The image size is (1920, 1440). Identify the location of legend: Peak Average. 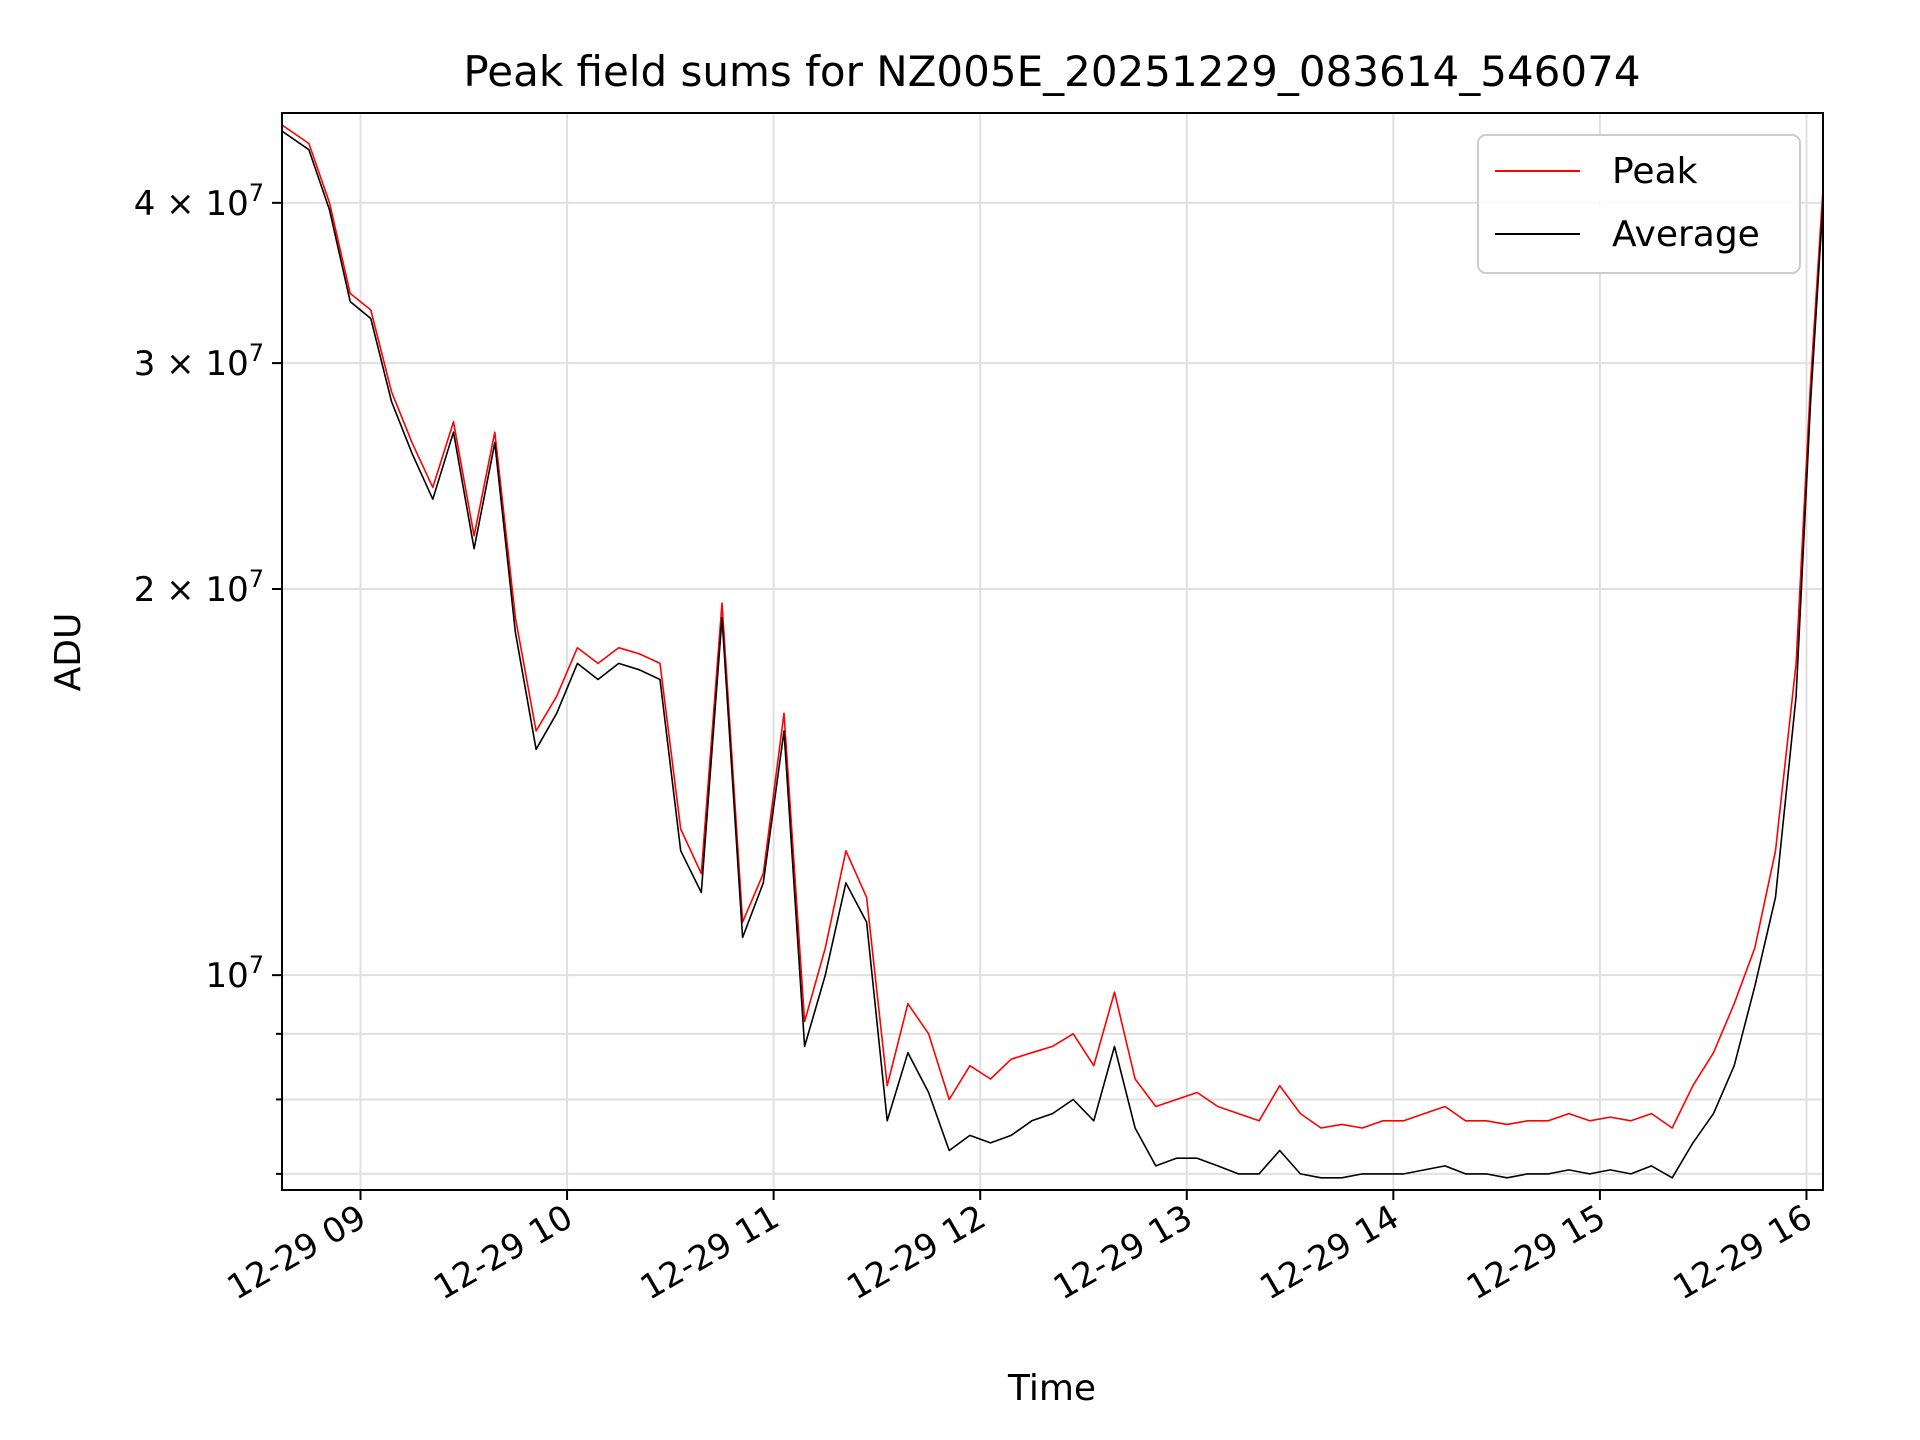
(1639, 204).